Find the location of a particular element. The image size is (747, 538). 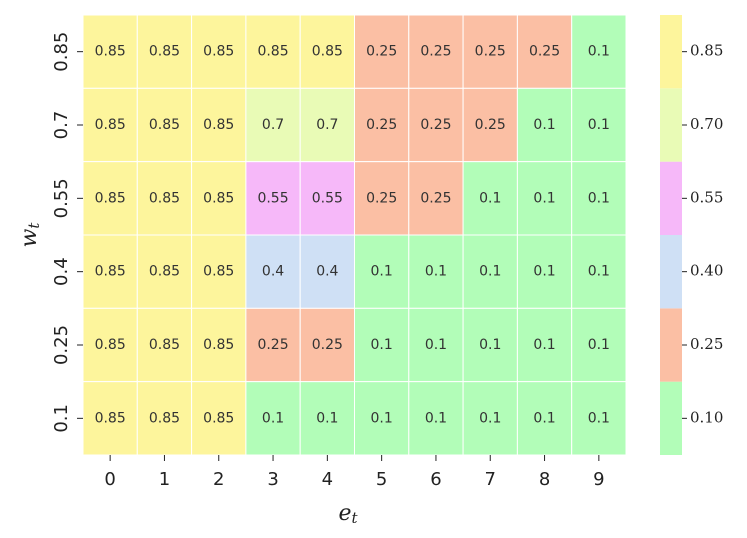

y-tick-label: 0.1 is located at coordinates (61, 418).